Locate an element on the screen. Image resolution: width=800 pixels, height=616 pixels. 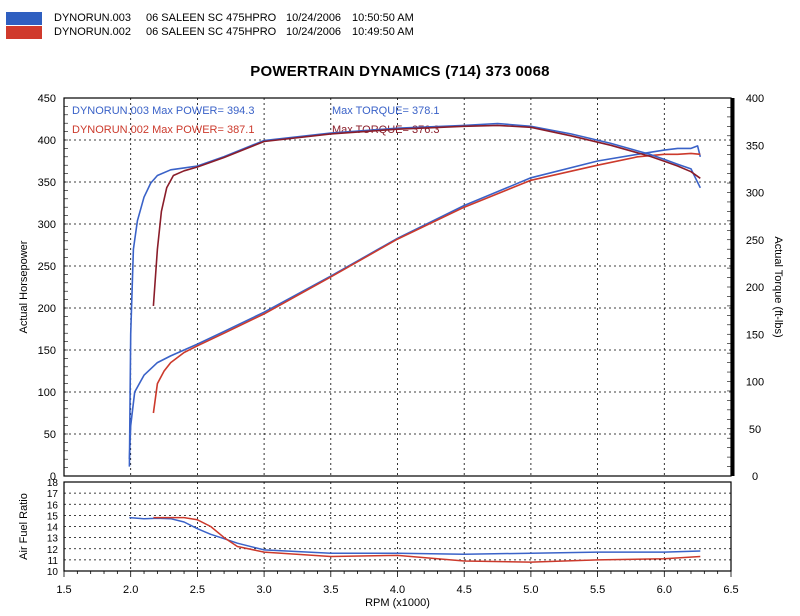
hp-tick-label: 400 is located at coordinates (47, 141).